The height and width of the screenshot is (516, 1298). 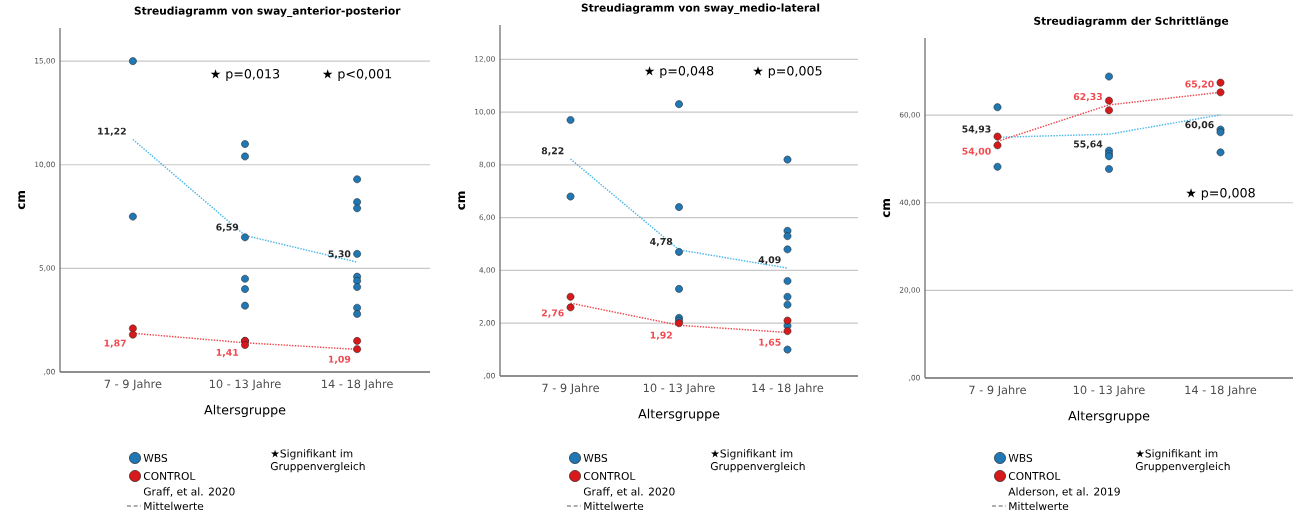 What do you see at coordinates (976, 151) in the screenshot?
I see `data-label: 54,00` at bounding box center [976, 151].